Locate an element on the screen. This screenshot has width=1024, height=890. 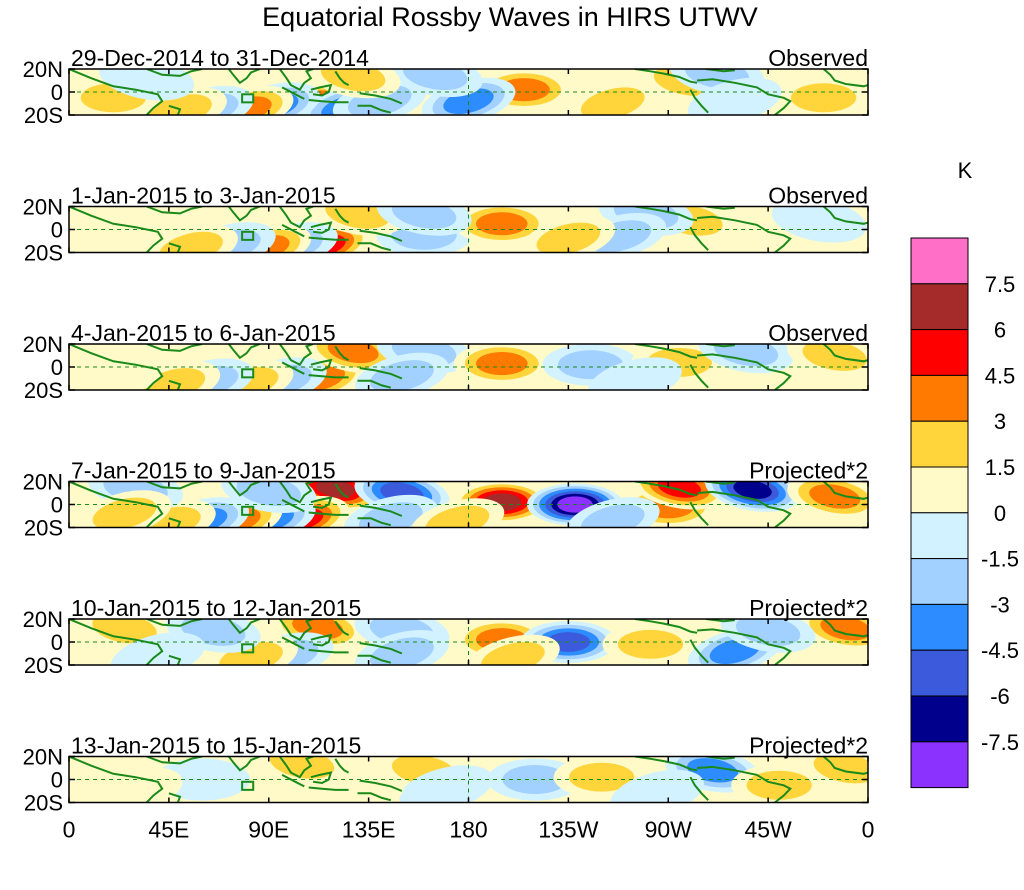
colorbar-level-label: 3 is located at coordinates (1000, 421).